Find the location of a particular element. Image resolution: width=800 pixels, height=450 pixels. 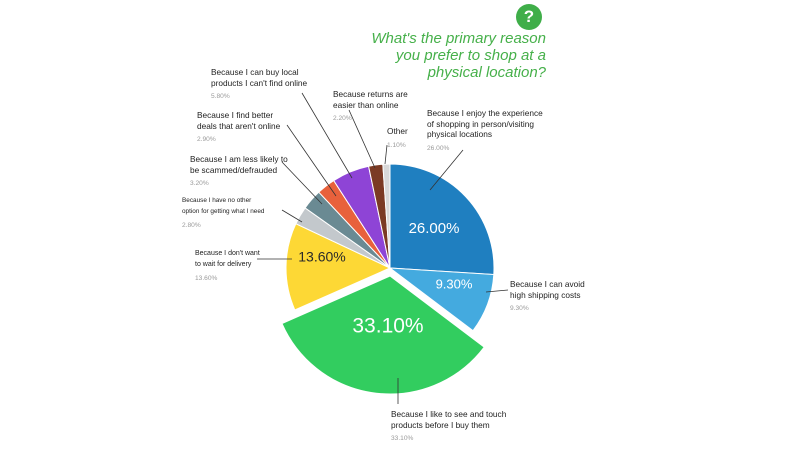

slice-inner-label-experience: 26.00% is located at coordinates (434, 228).